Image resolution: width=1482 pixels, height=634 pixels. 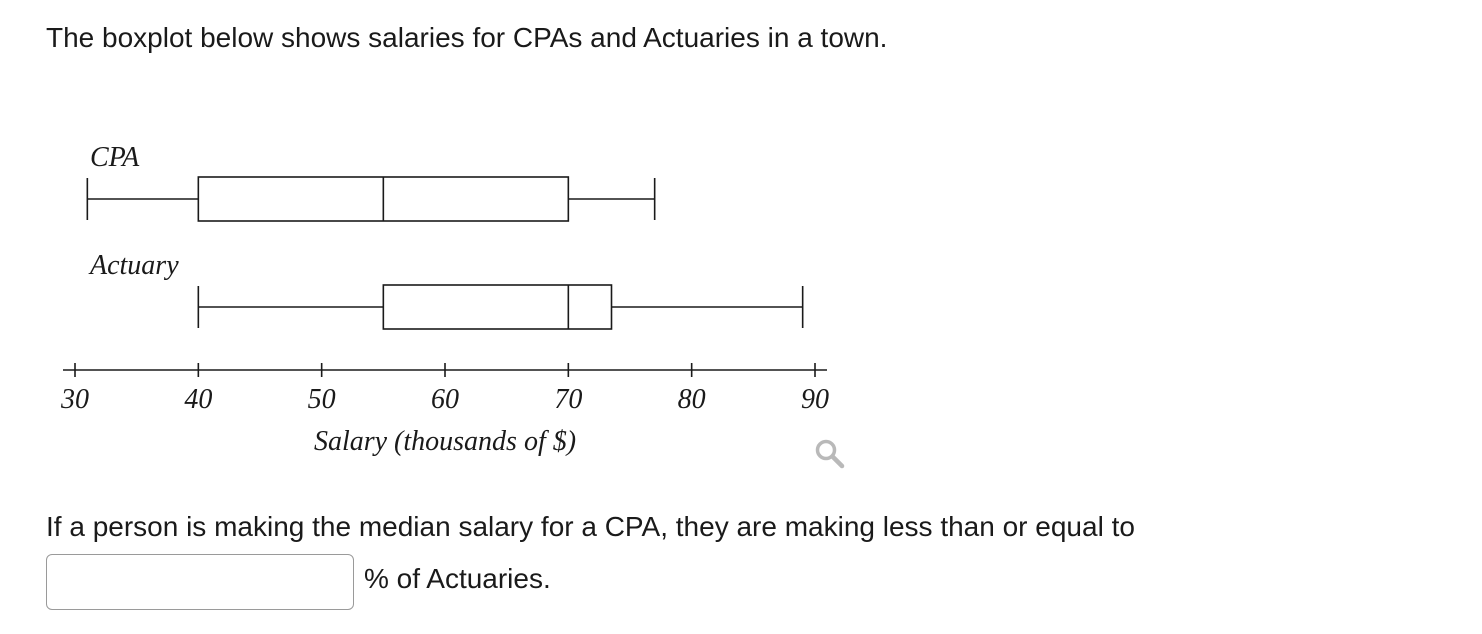 I want to click on x-tick-label-30: 30, so click(x=74, y=399).